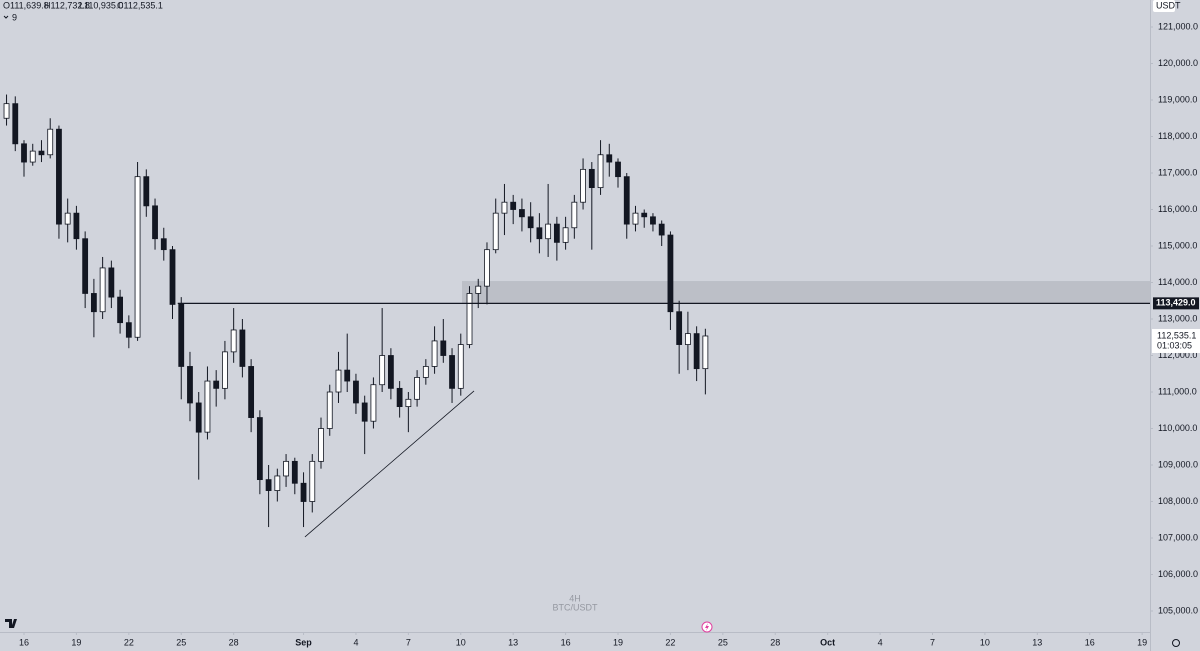 Image resolution: width=1200 pixels, height=651 pixels. Describe the element at coordinates (1177, 318) in the screenshot. I see `y-tick-label: 113,000.0` at that location.